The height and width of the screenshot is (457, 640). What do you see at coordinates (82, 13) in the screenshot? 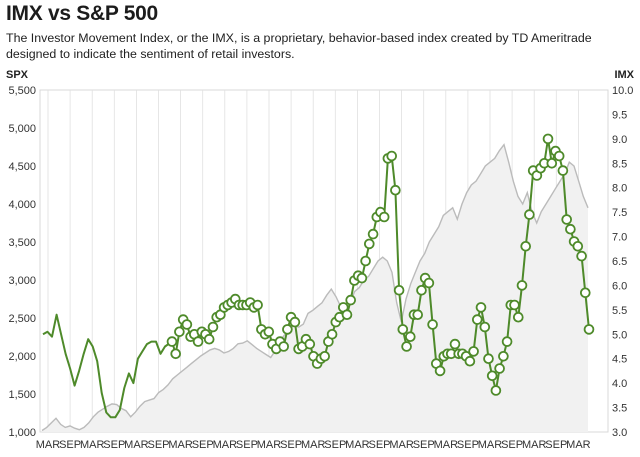
I see `chart-title: IMX vs S&P 500` at bounding box center [82, 13].